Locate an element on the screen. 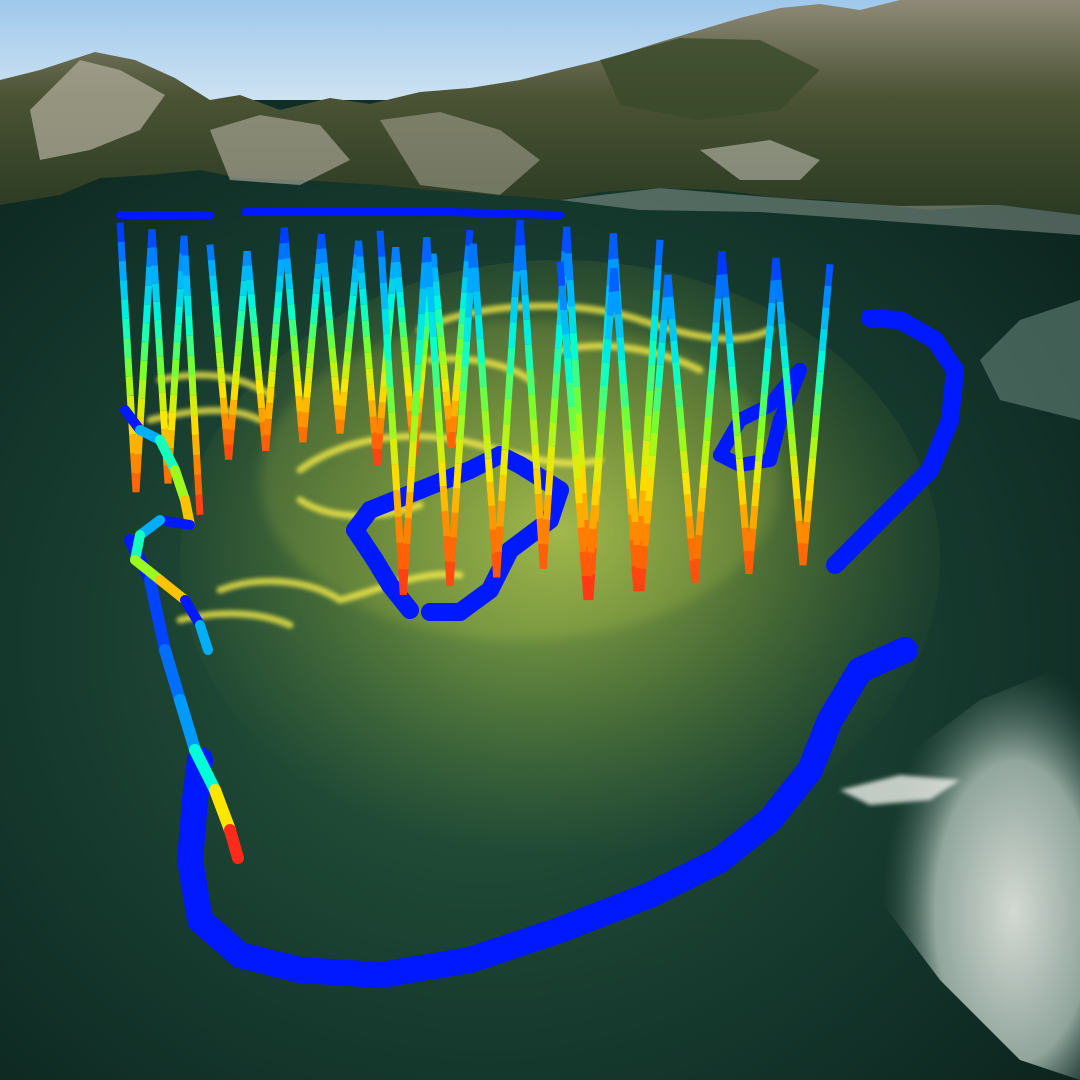 Image resolution: width=1080 pixels, height=1080 pixels. track-segment-left-column is located at coordinates (187, 725).